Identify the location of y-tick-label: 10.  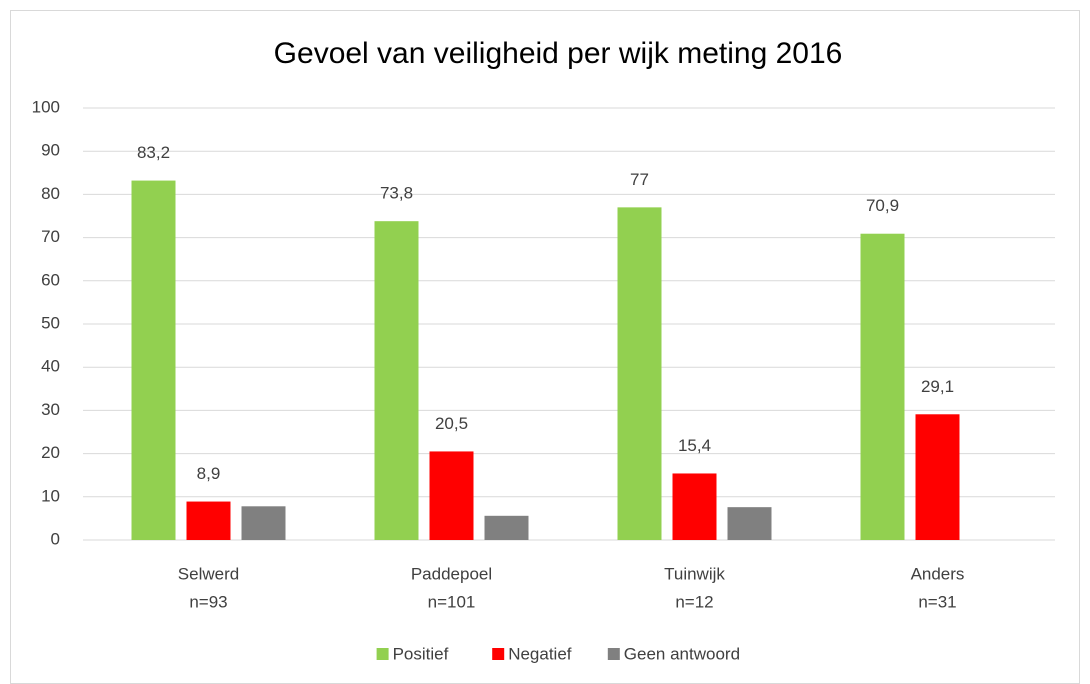
(50, 495).